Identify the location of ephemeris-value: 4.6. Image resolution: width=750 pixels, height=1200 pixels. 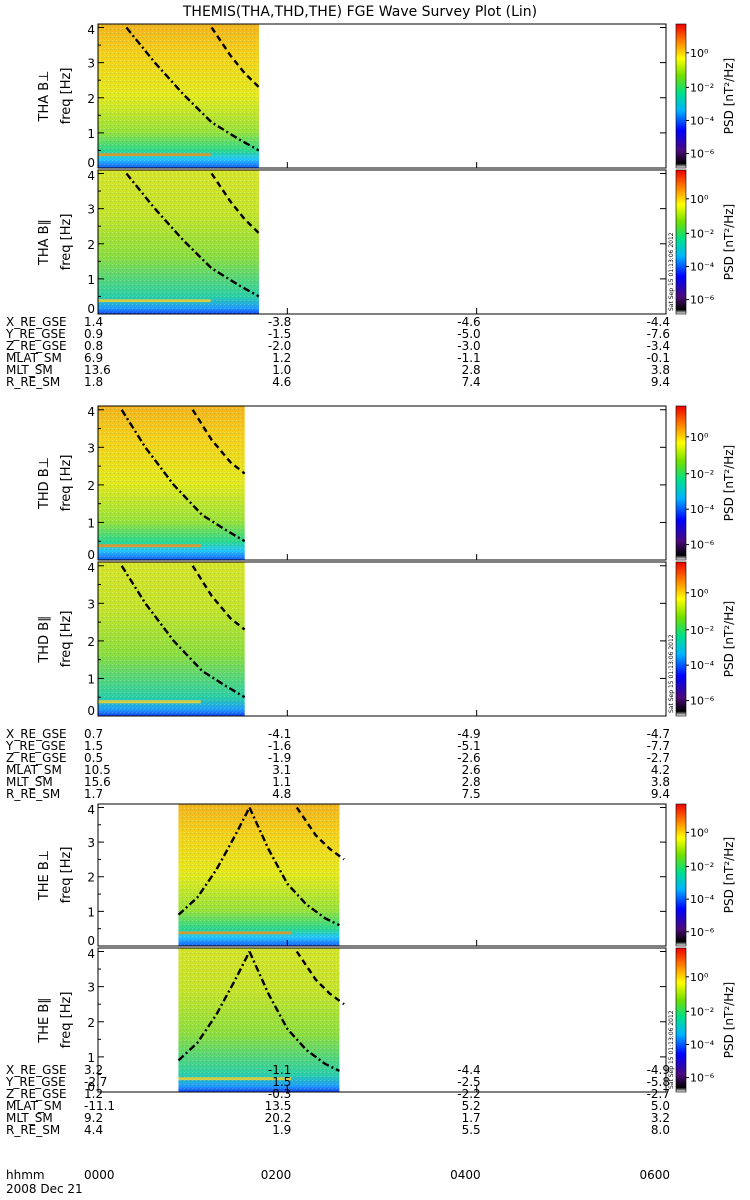
(281, 382).